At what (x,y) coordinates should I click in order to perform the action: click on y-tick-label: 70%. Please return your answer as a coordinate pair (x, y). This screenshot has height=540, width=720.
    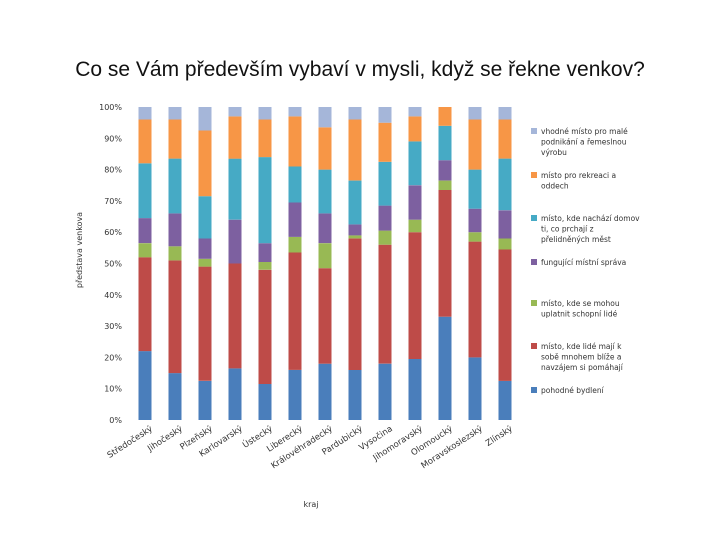
    Looking at the image, I should click on (113, 201).